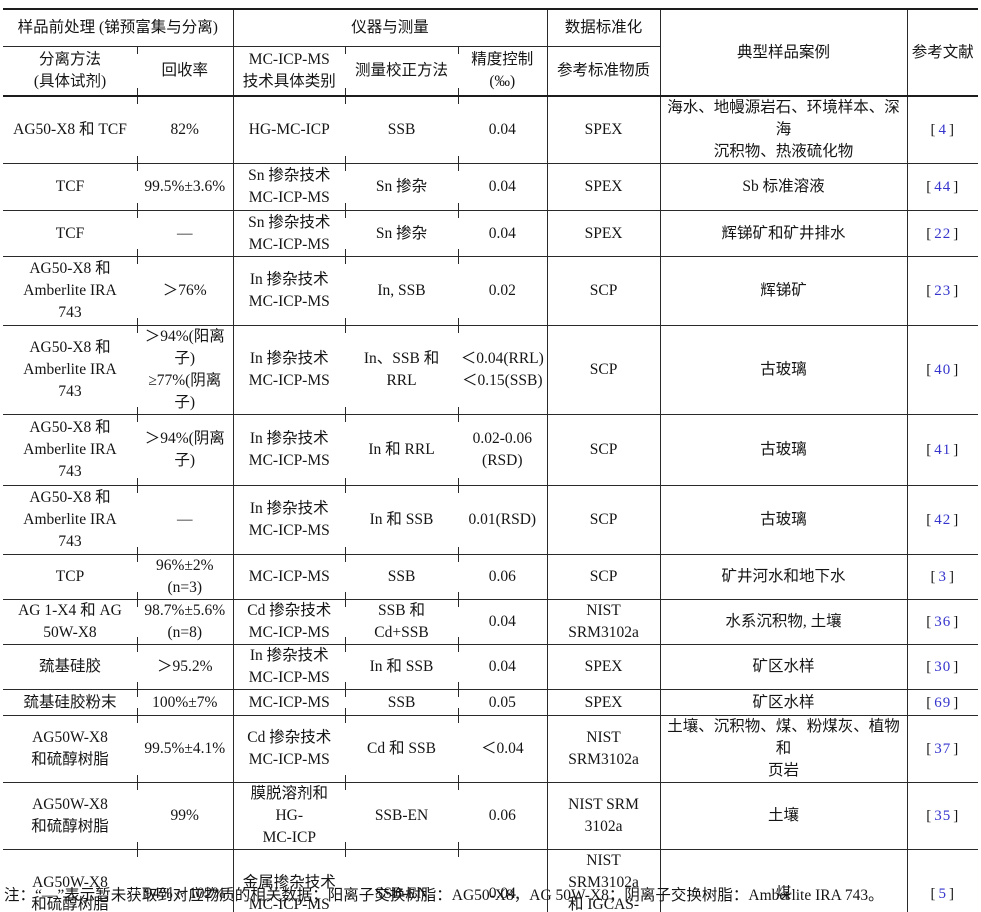  I want to click on cell-separation-method: AG50-X8 和 TCF, so click(70, 129).